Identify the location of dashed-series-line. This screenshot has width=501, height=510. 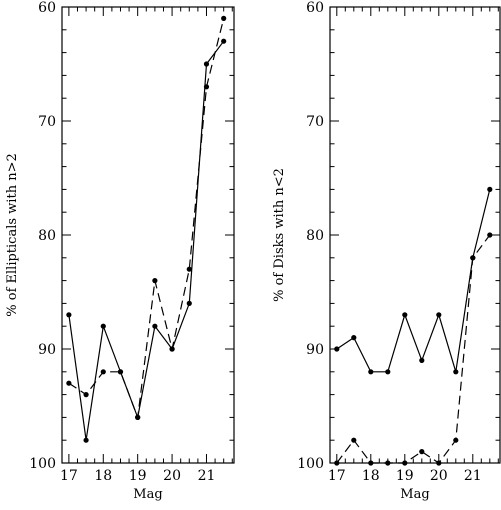
(413, 349).